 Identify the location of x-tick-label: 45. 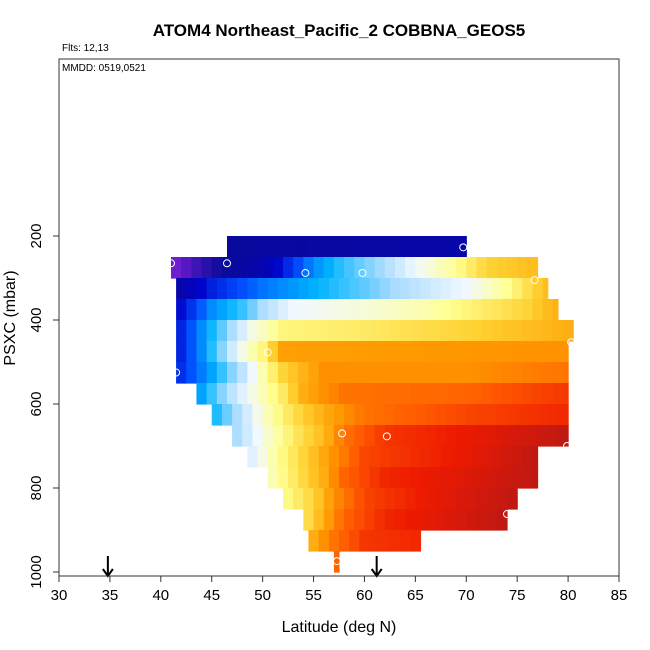
(211, 595).